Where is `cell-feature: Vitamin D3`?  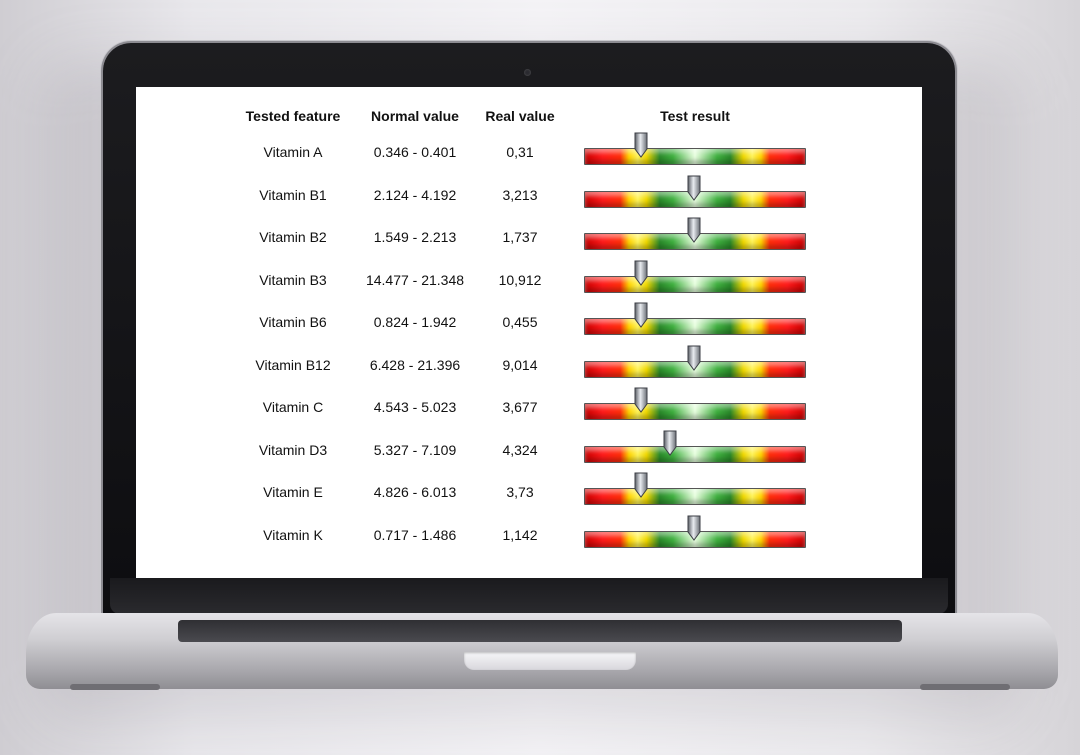
cell-feature: Vitamin D3 is located at coordinates (293, 449).